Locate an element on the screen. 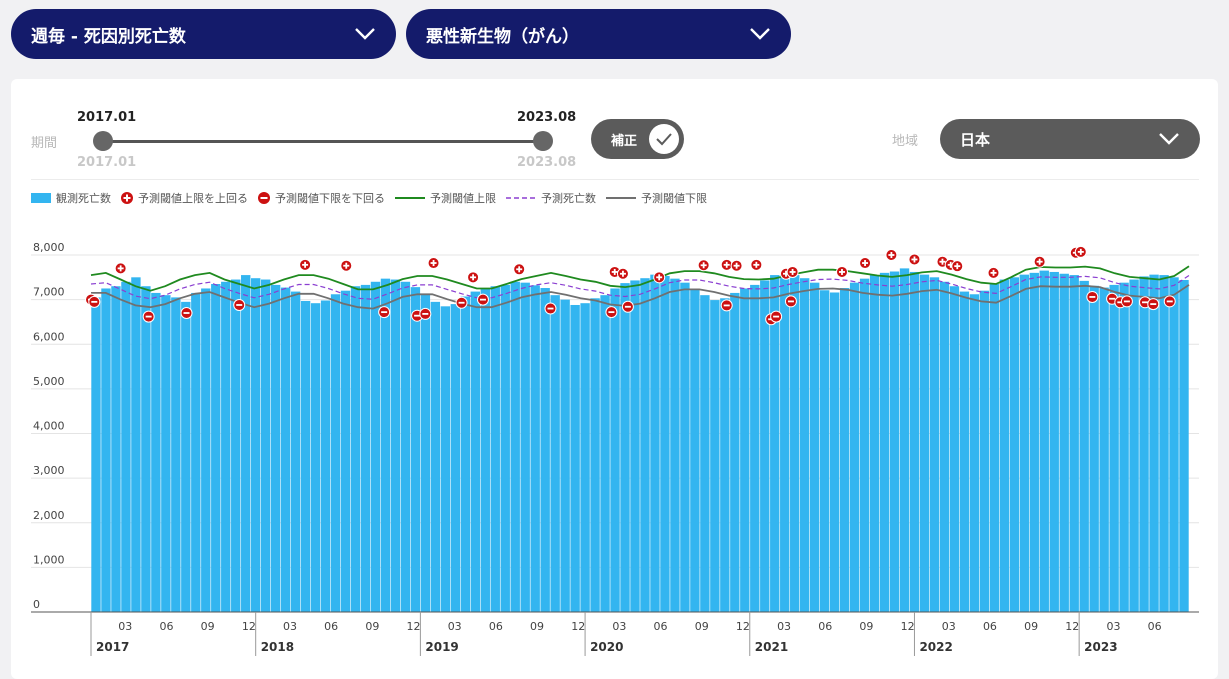 The image size is (1229, 679). legend-lower: 予測閾値下限 is located at coordinates (656, 198).